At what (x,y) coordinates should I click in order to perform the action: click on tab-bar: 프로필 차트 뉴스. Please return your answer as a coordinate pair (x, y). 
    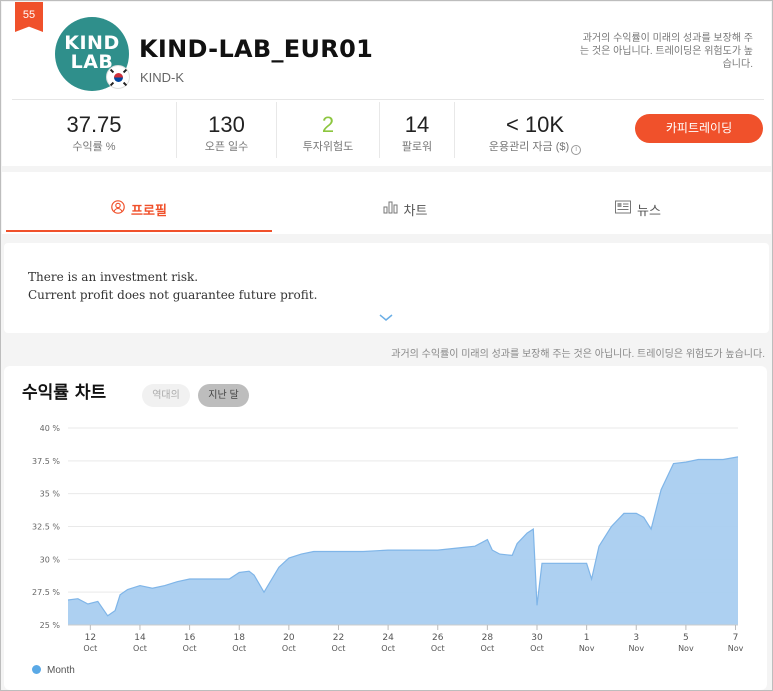
    Looking at the image, I should click on (386, 203).